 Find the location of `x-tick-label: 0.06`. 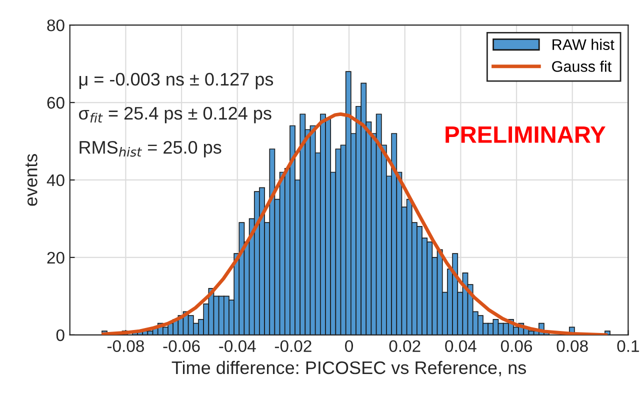

x-tick-label: 0.06 is located at coordinates (516, 346).